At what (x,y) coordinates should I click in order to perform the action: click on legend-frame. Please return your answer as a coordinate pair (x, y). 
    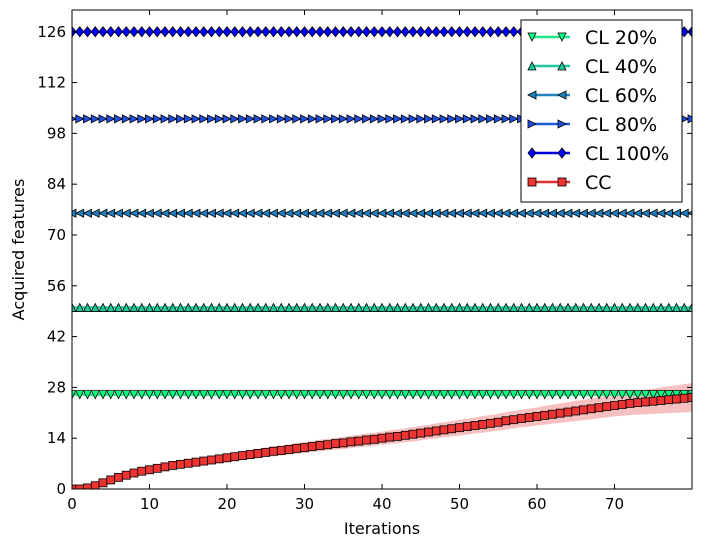
    Looking at the image, I should click on (601, 111).